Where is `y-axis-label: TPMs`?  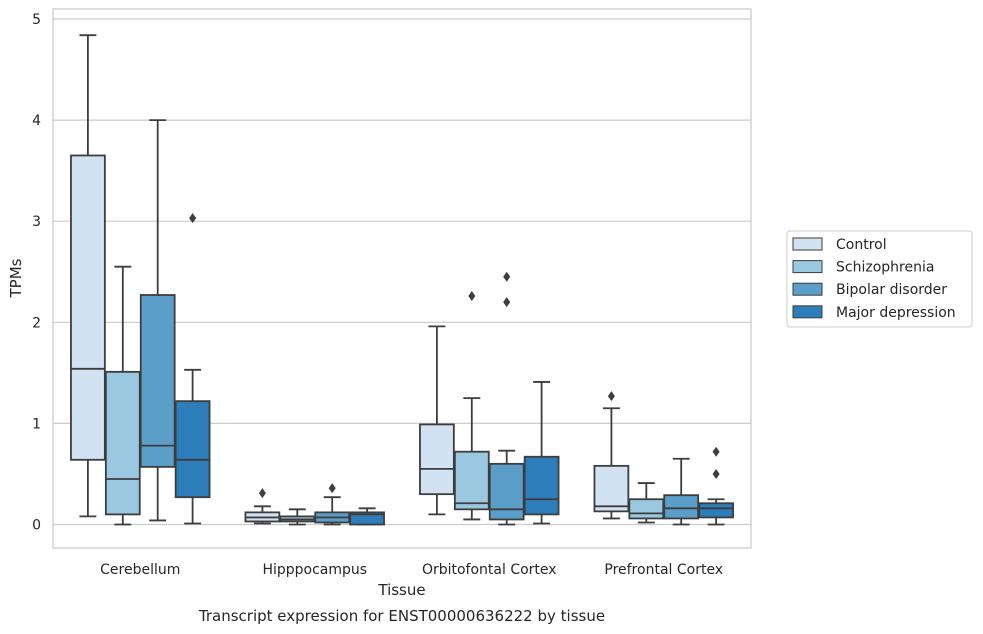 y-axis-label: TPMs is located at coordinates (16, 278).